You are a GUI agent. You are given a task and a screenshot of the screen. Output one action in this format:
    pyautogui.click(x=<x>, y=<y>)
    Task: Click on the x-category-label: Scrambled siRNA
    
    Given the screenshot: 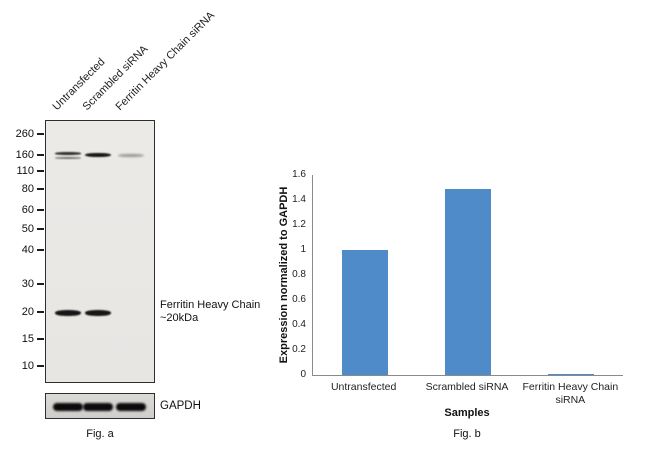 What is the action you would take?
    pyautogui.click(x=467, y=387)
    